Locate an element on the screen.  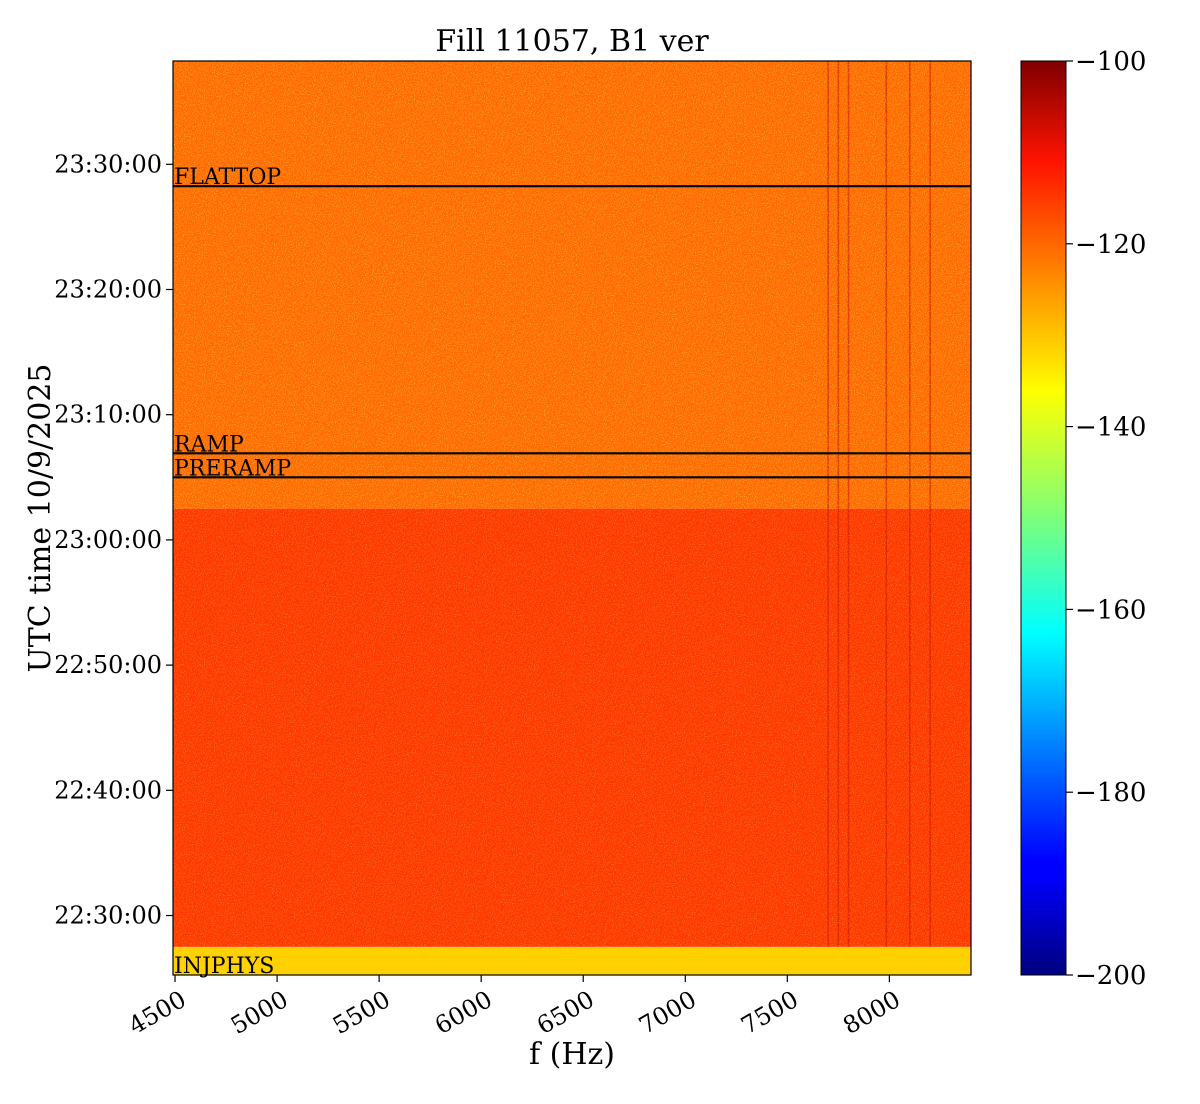
heatmap-region is located at coordinates (572, 960).